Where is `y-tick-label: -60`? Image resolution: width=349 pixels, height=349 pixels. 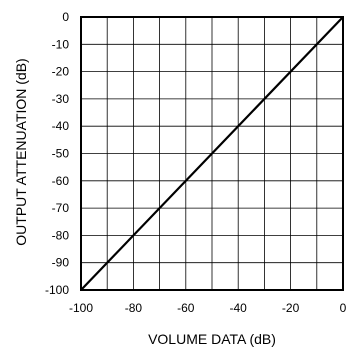 y-tick-label: -60 is located at coordinates (61, 181).